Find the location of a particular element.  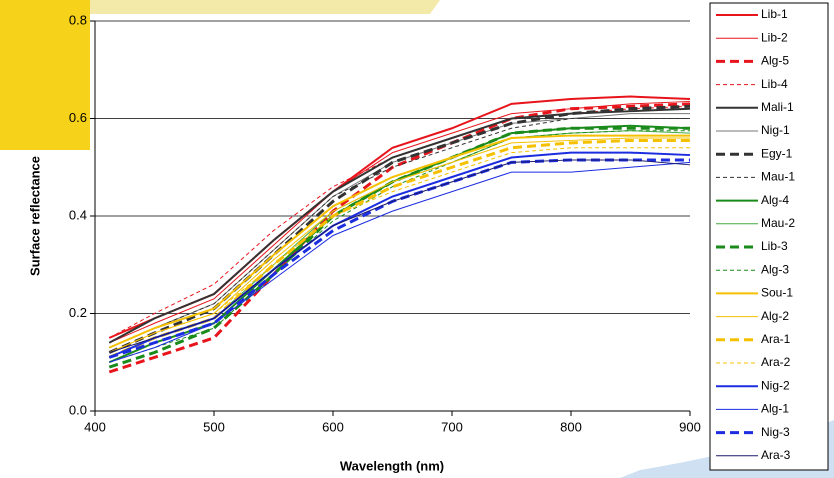

legend-label: Ara-2 is located at coordinates (776, 362).